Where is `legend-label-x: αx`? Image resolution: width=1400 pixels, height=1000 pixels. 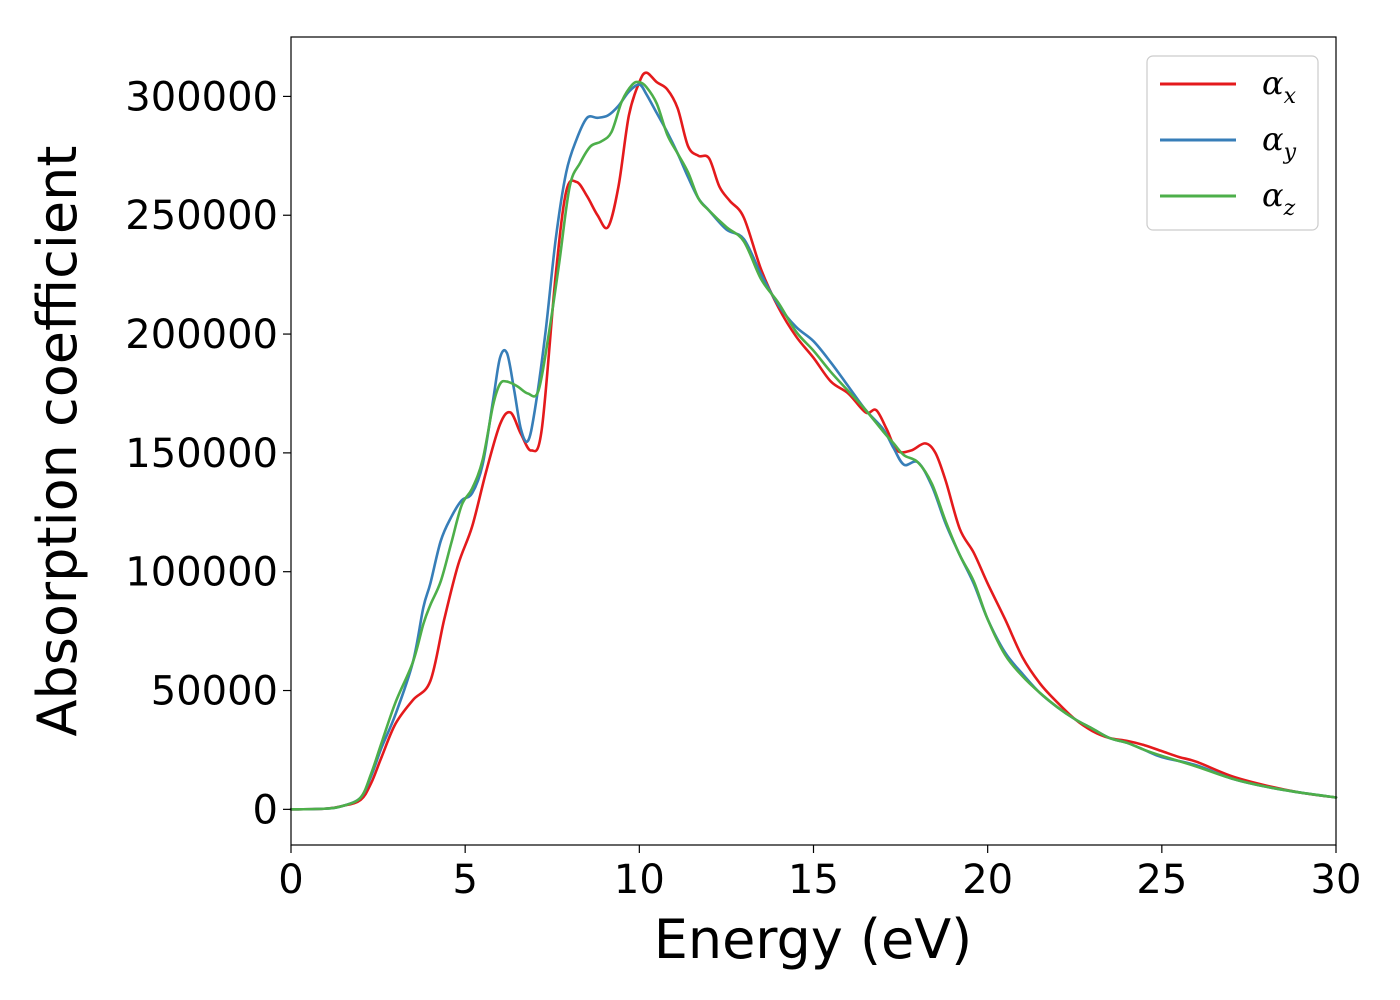
legend-label-x: αx is located at coordinates (1279, 86).